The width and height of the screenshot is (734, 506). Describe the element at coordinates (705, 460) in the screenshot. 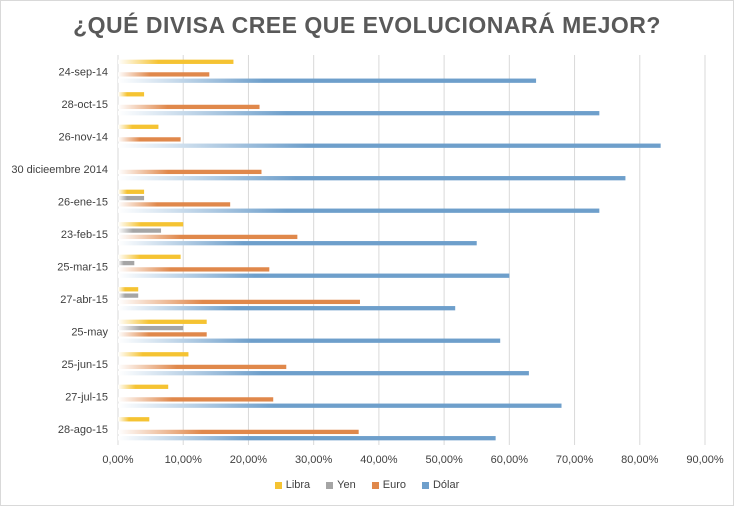

I see `x-tick-label: 90,00%` at that location.